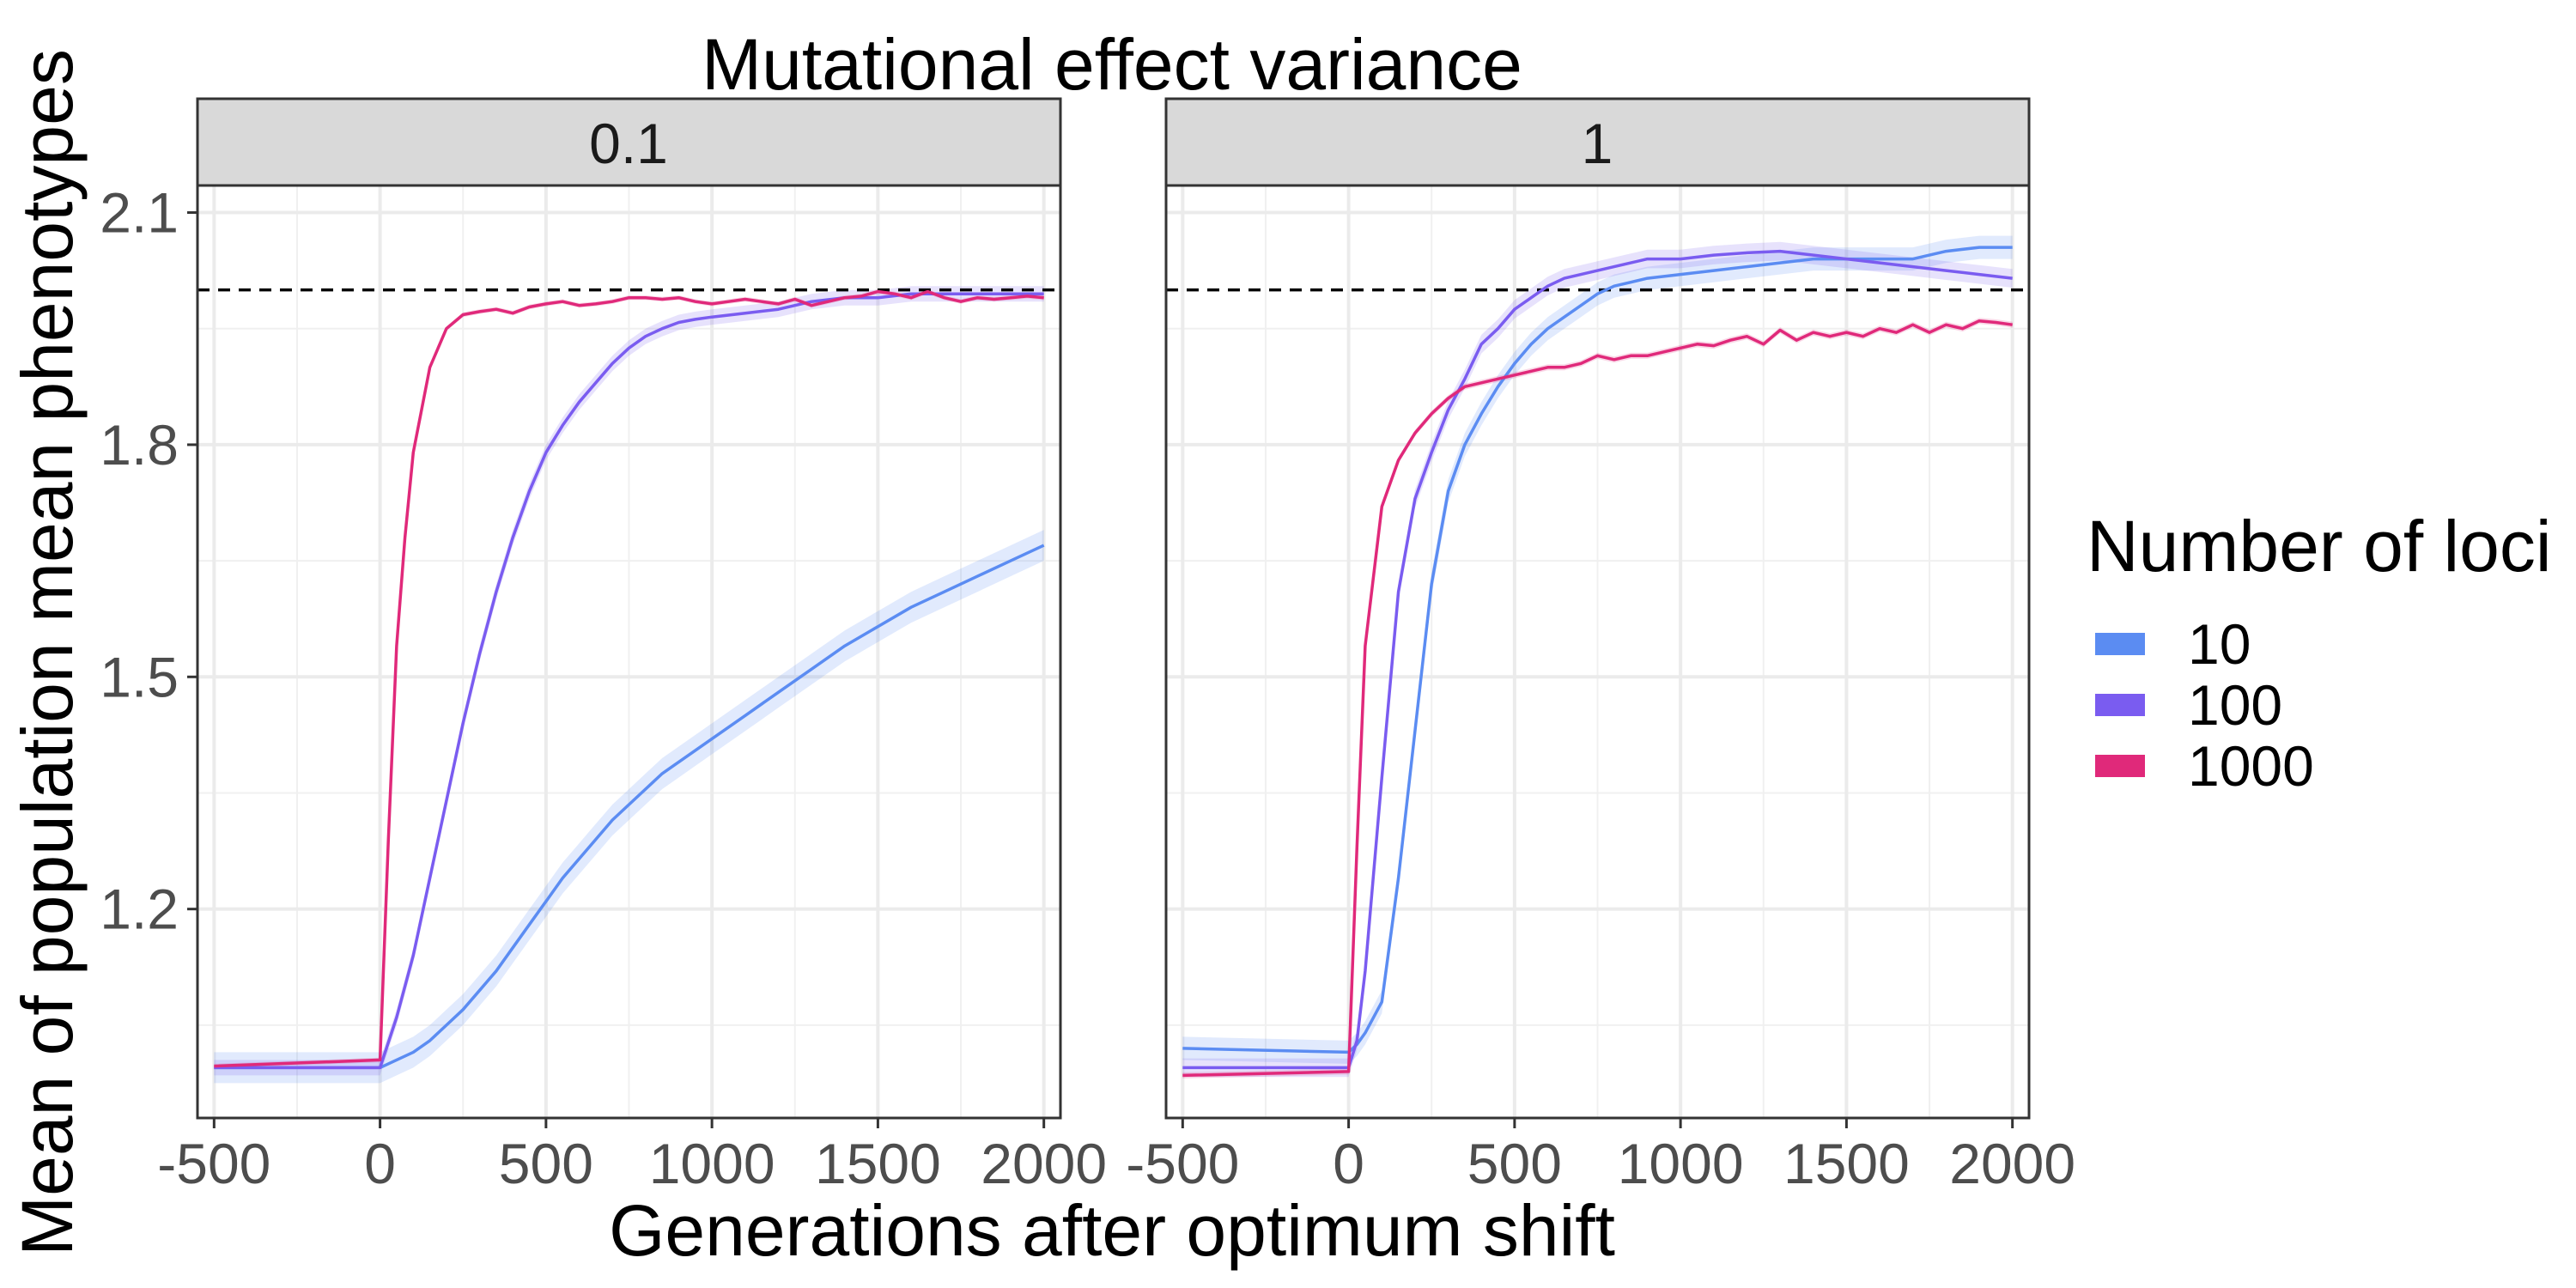 This screenshot has width=2576, height=1288. Describe the element at coordinates (1112, 1230) in the screenshot. I see `x-axis-title: Generations after optimum shift` at that location.